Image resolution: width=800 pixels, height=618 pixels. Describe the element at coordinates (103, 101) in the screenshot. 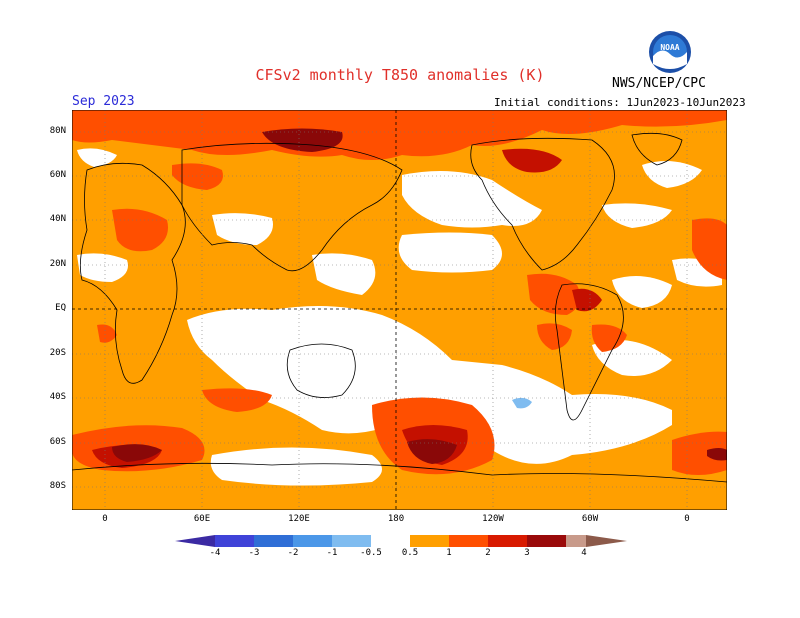

I see `valid-month: Sep 2023` at that location.